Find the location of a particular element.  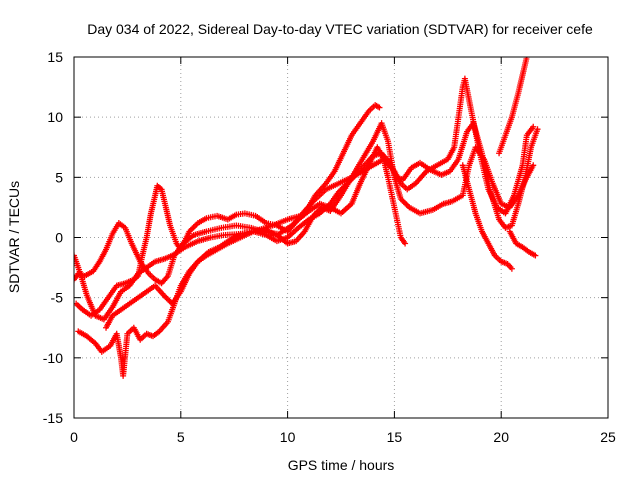

x-tick-label: 25 is located at coordinates (608, 437).